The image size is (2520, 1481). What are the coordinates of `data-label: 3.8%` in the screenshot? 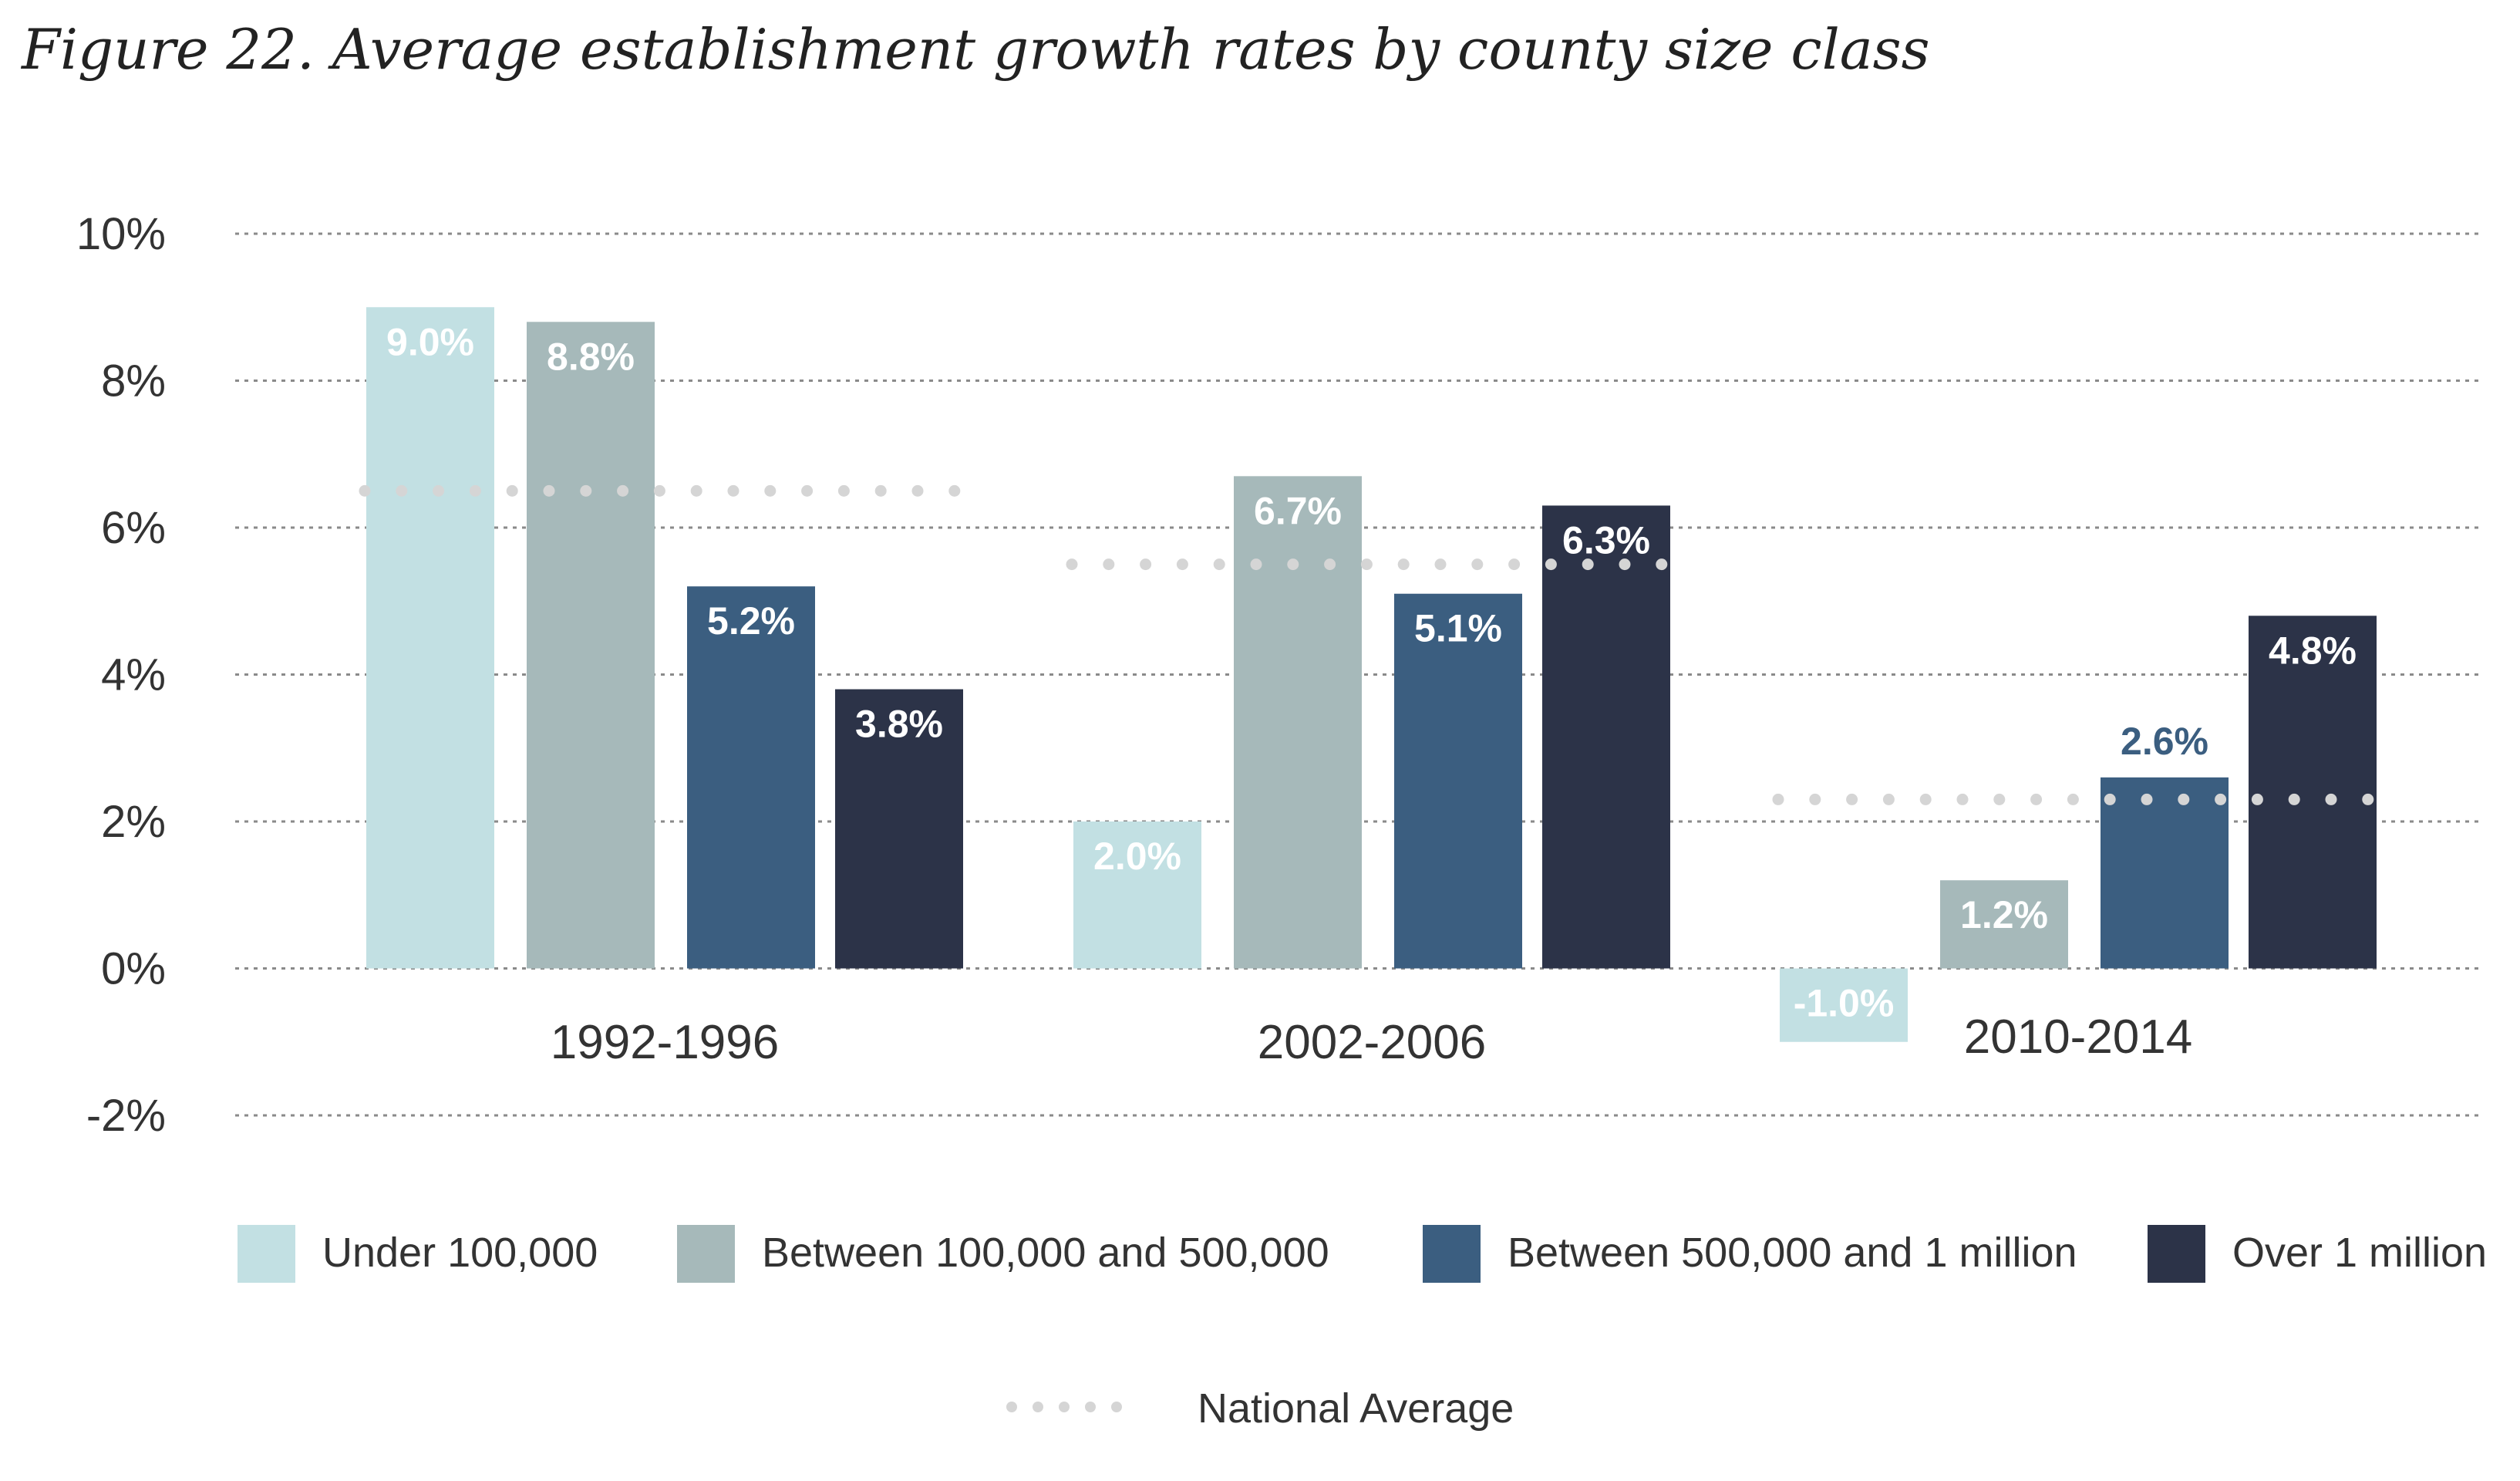 It's located at (899, 724).